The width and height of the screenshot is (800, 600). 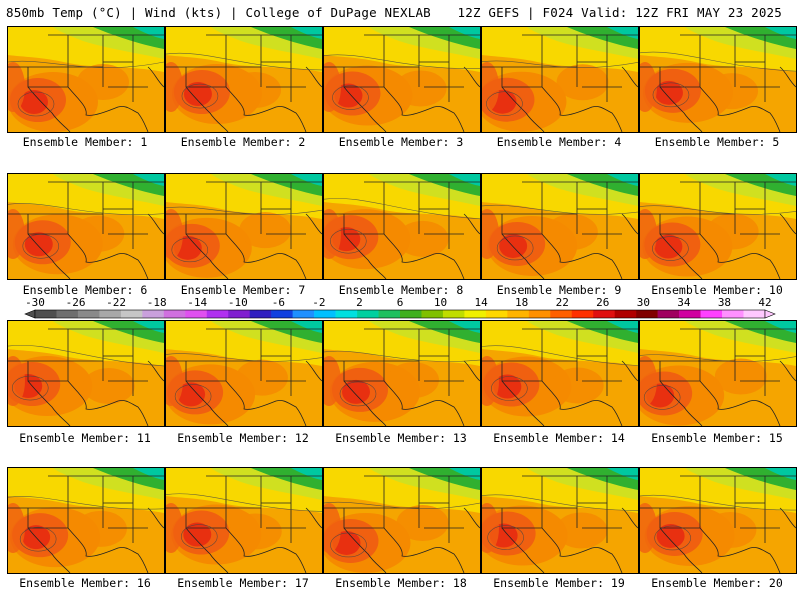 I want to click on colorbar-tick-label: 14, so click(x=481, y=302).